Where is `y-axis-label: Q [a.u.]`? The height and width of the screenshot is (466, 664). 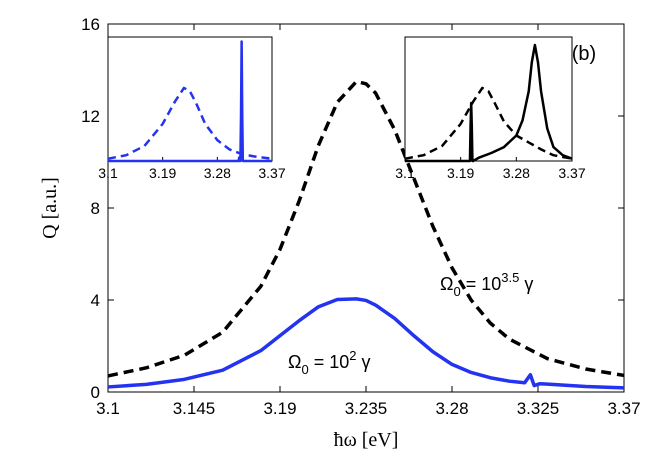 y-axis-label: Q [a.u.] is located at coordinates (50, 208).